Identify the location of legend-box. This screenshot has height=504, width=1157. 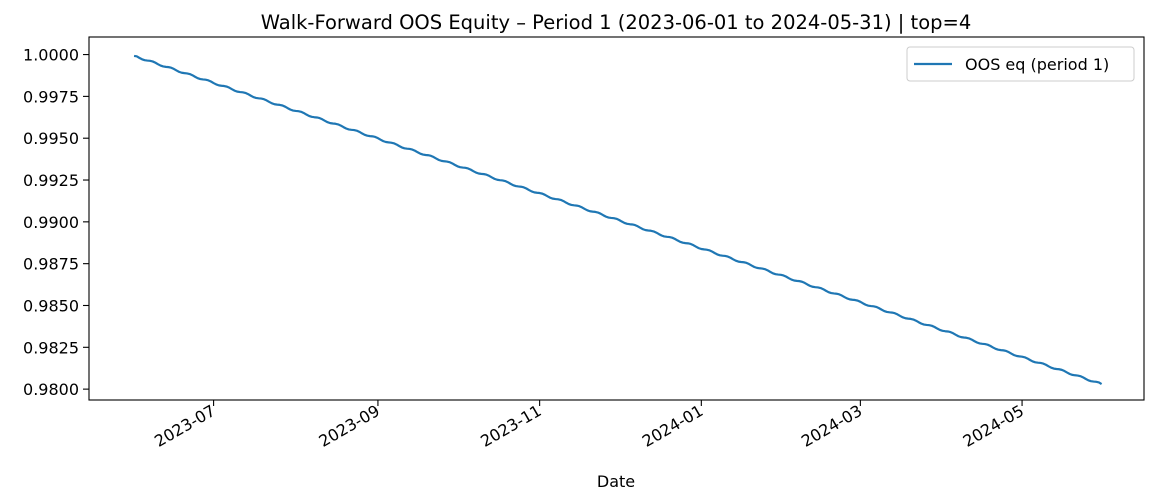
(1020, 64).